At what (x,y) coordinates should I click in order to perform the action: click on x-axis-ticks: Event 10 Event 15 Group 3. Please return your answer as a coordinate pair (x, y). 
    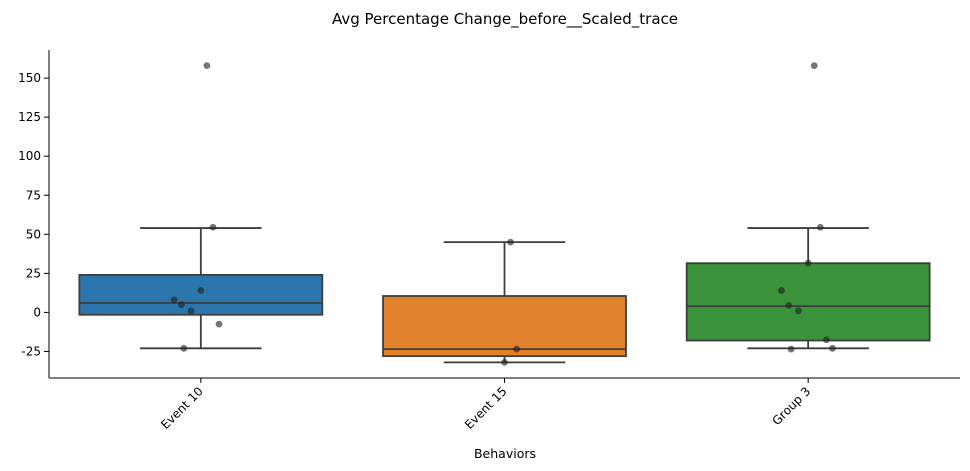
    Looking at the image, I should click on (485, 405).